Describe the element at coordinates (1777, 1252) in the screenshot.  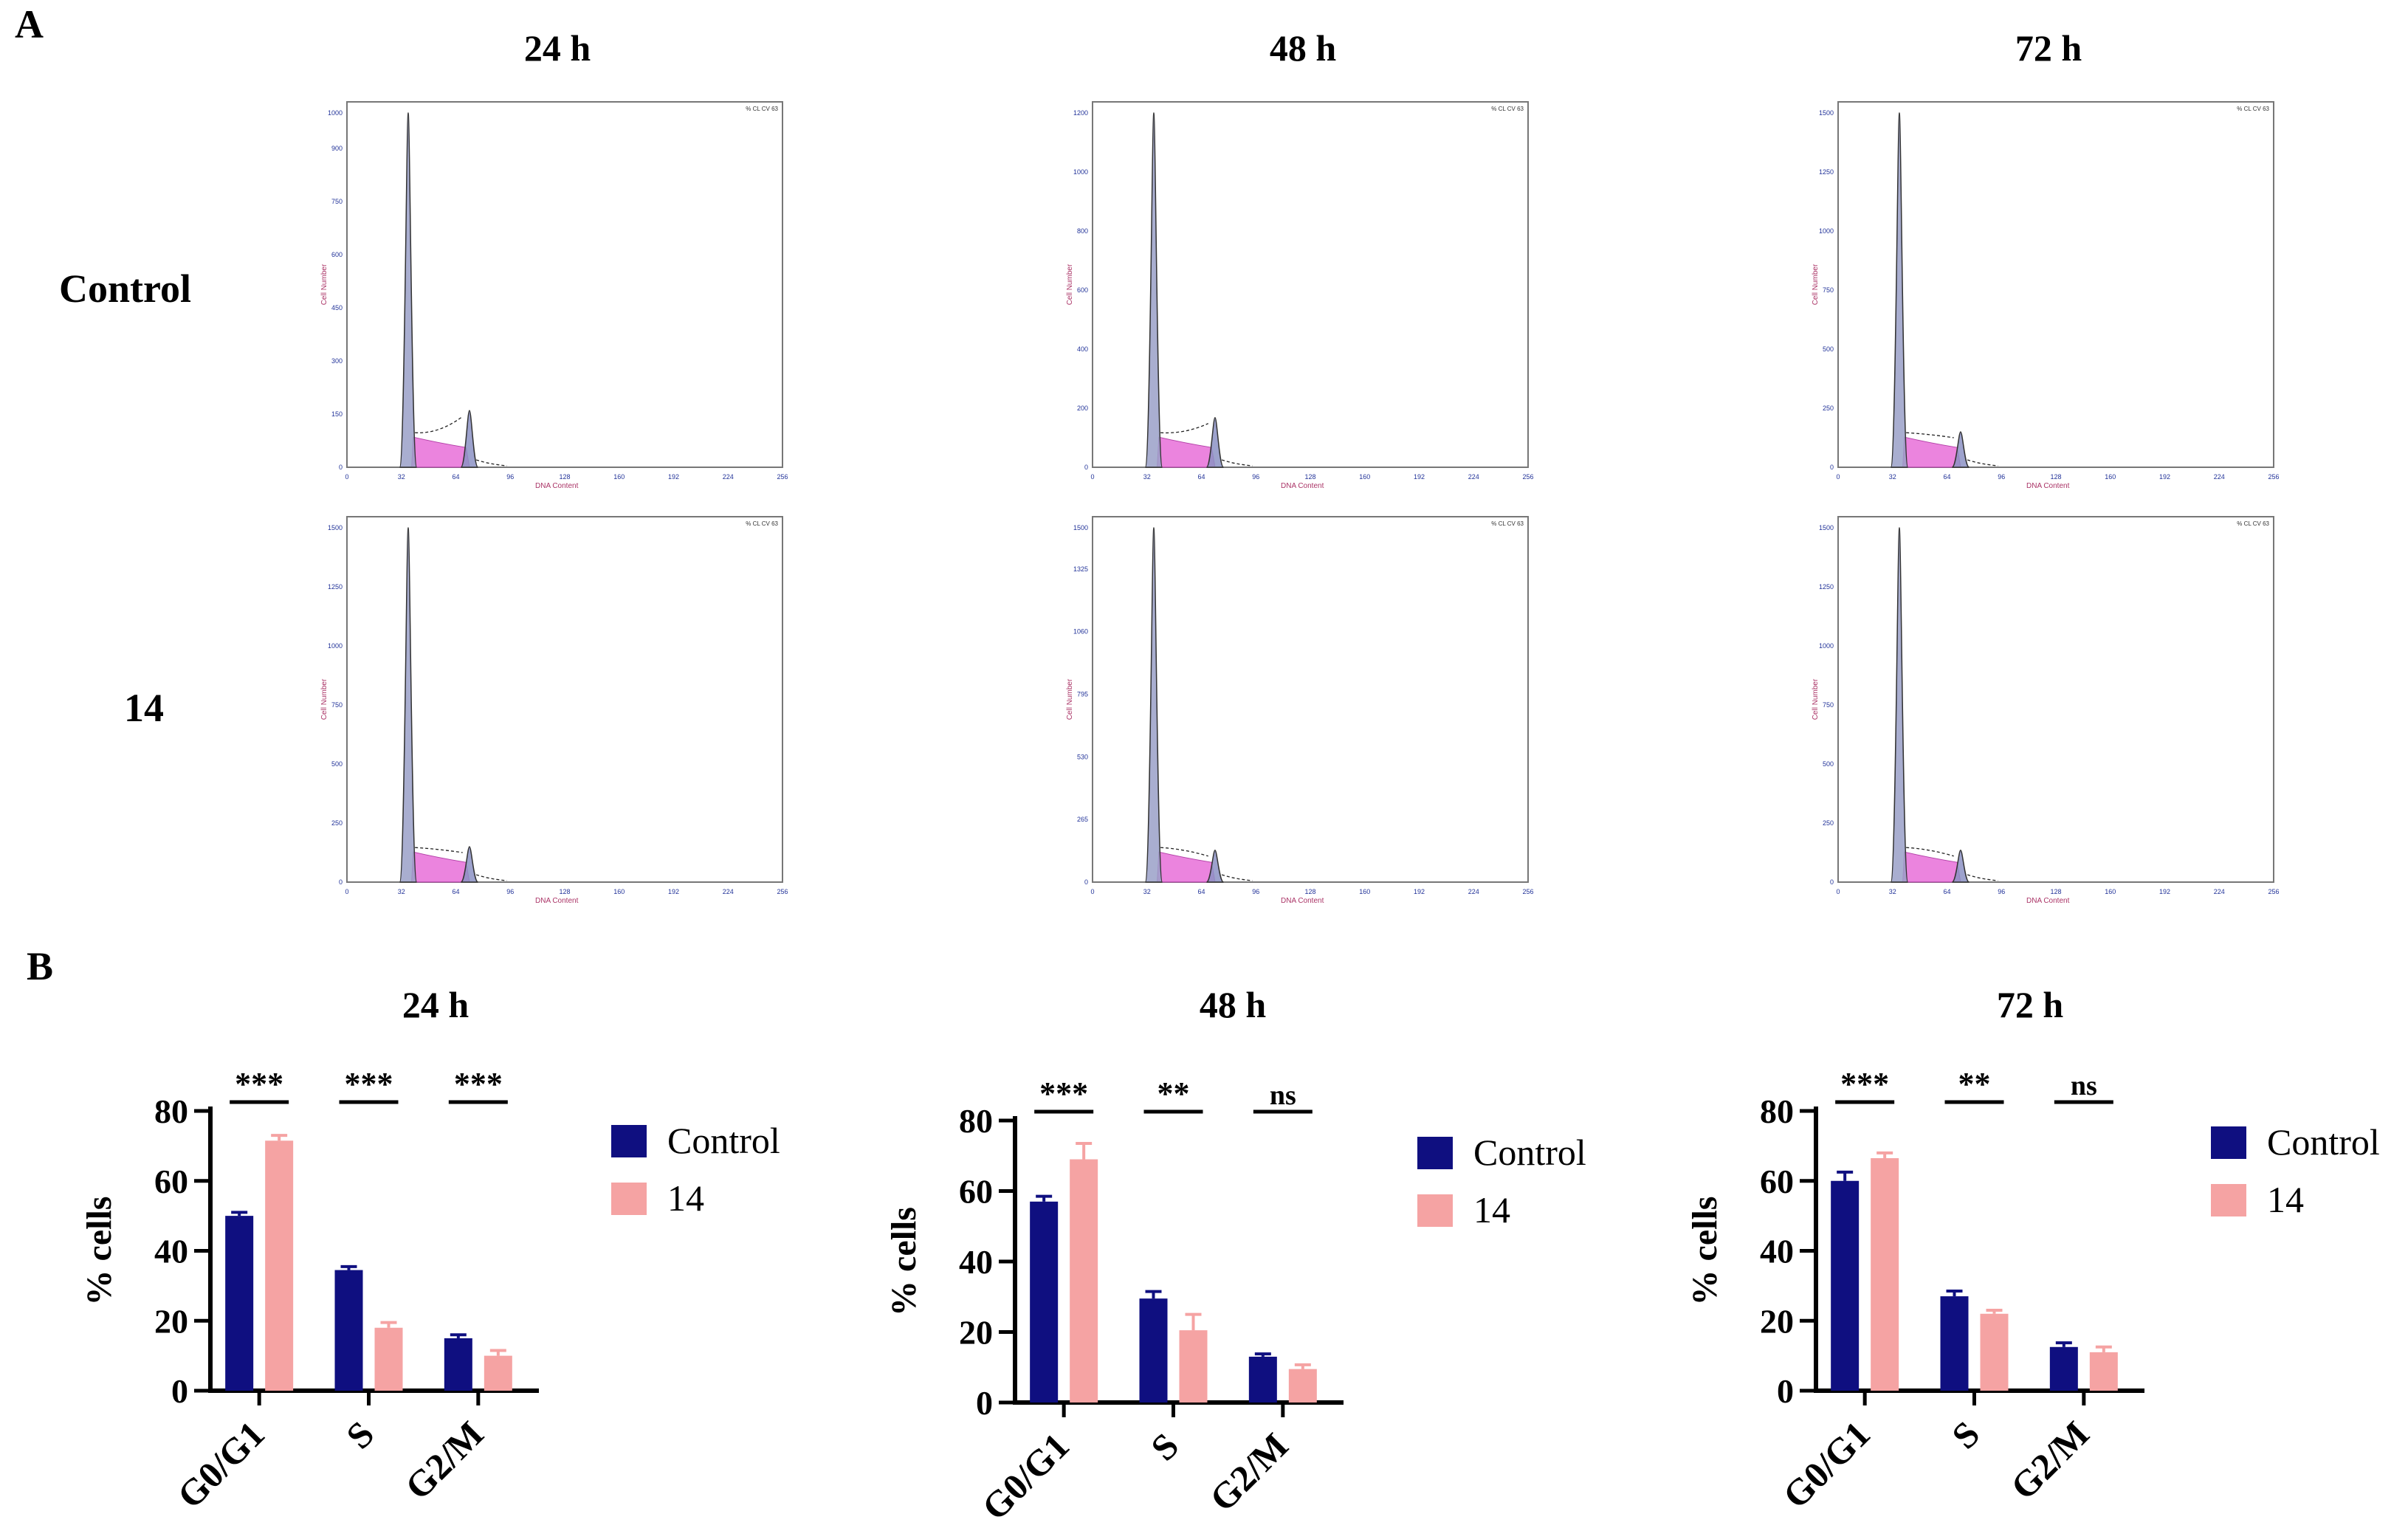
I see `y-tick-label: 40` at that location.